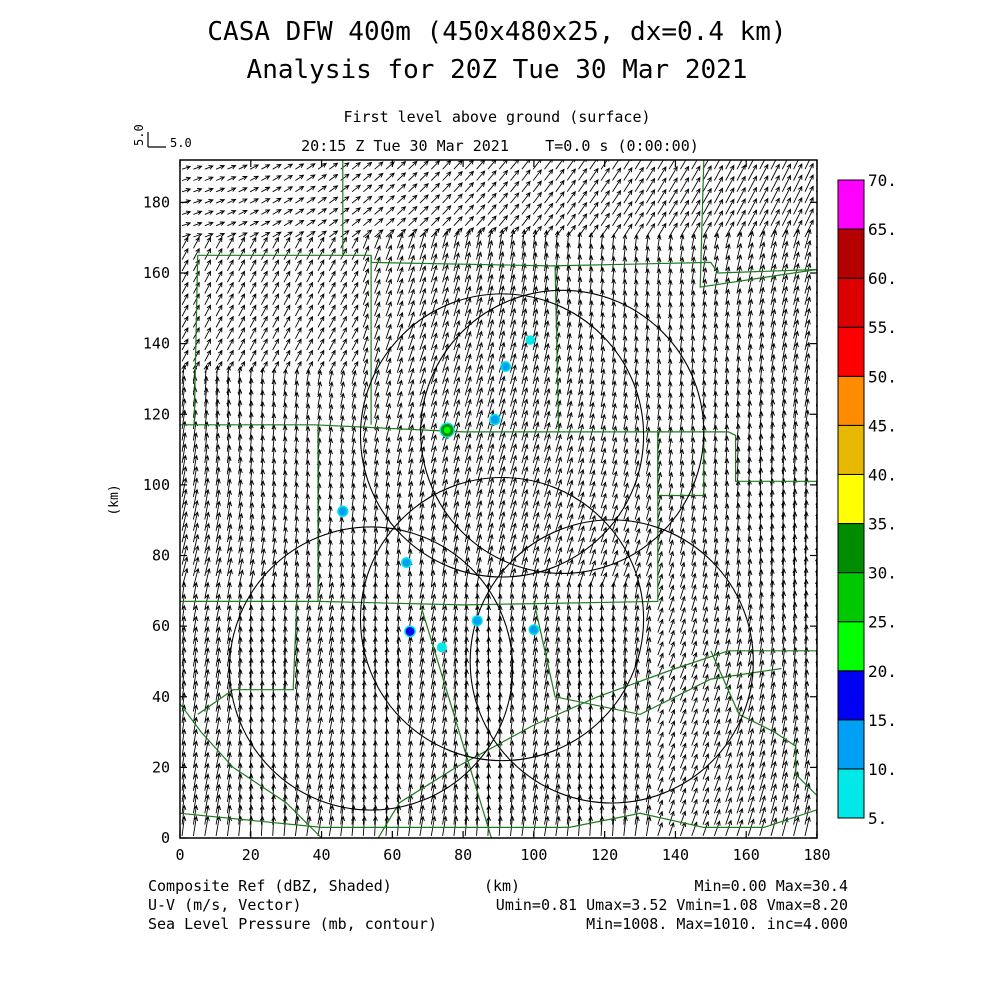 The image size is (1000, 1000). Describe the element at coordinates (179, 855) in the screenshot. I see `x-tick-label: 0` at that location.